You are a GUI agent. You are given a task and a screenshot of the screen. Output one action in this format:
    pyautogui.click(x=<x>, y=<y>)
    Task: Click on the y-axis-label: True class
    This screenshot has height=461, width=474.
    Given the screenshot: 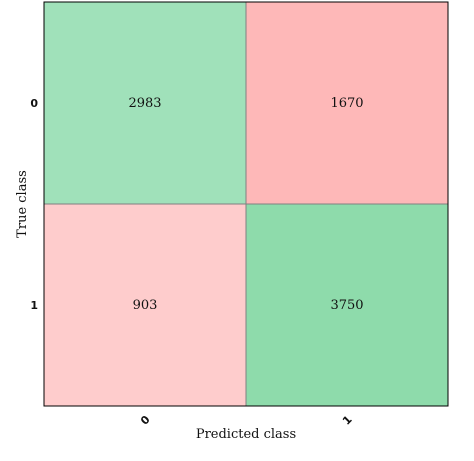 What is the action you would take?
    pyautogui.click(x=22, y=204)
    